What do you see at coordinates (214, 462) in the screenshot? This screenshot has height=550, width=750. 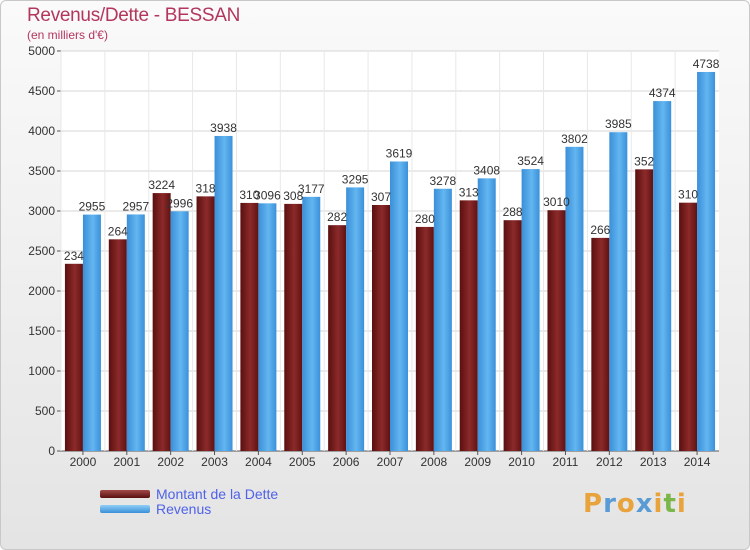 I see `x-tick-label: 2003` at bounding box center [214, 462].